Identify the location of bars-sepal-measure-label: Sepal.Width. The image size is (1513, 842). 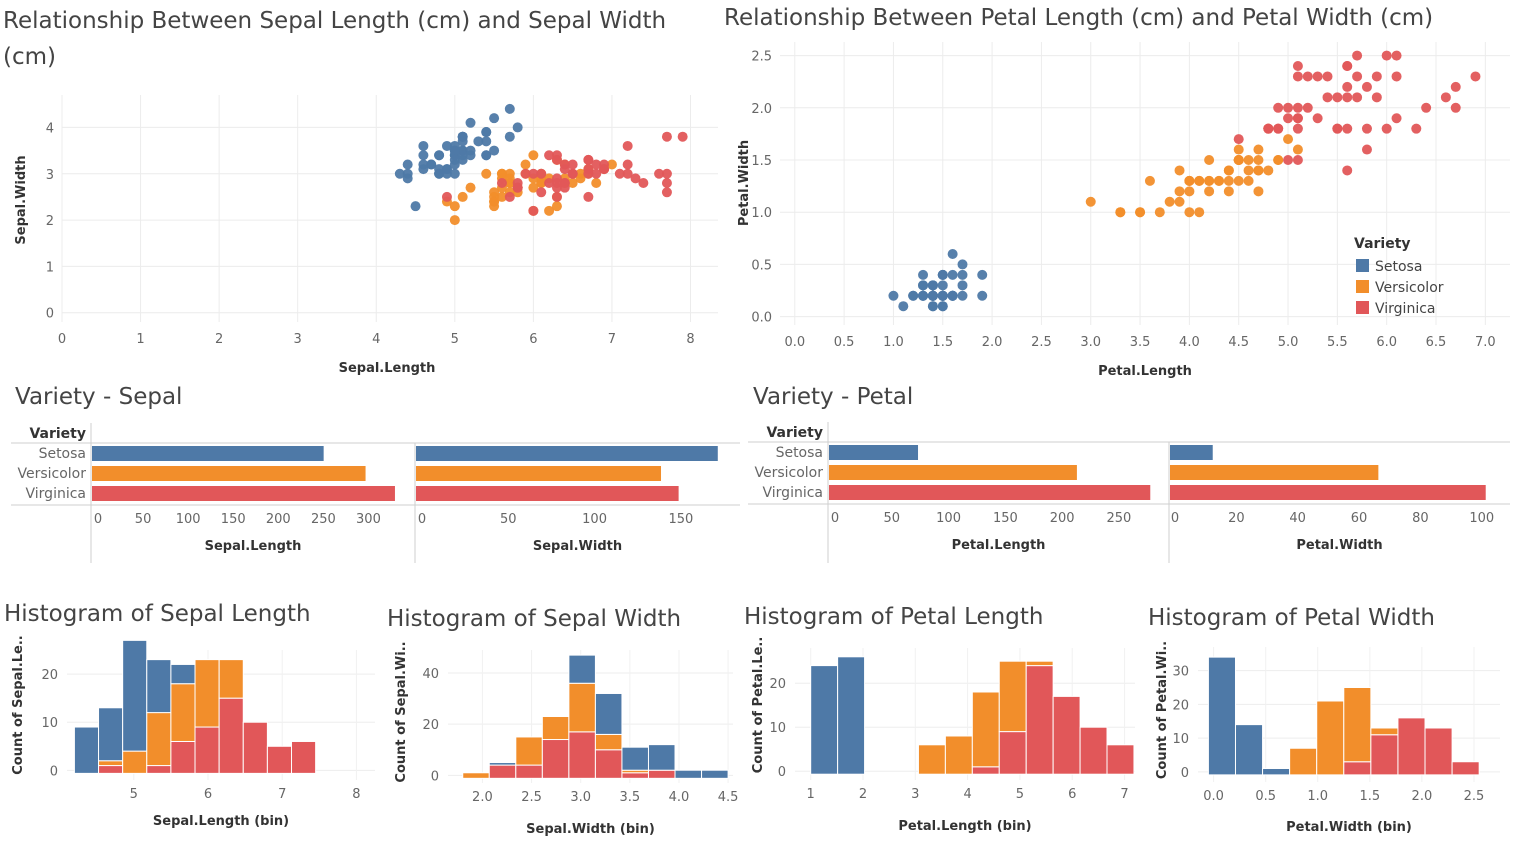
(577, 546).